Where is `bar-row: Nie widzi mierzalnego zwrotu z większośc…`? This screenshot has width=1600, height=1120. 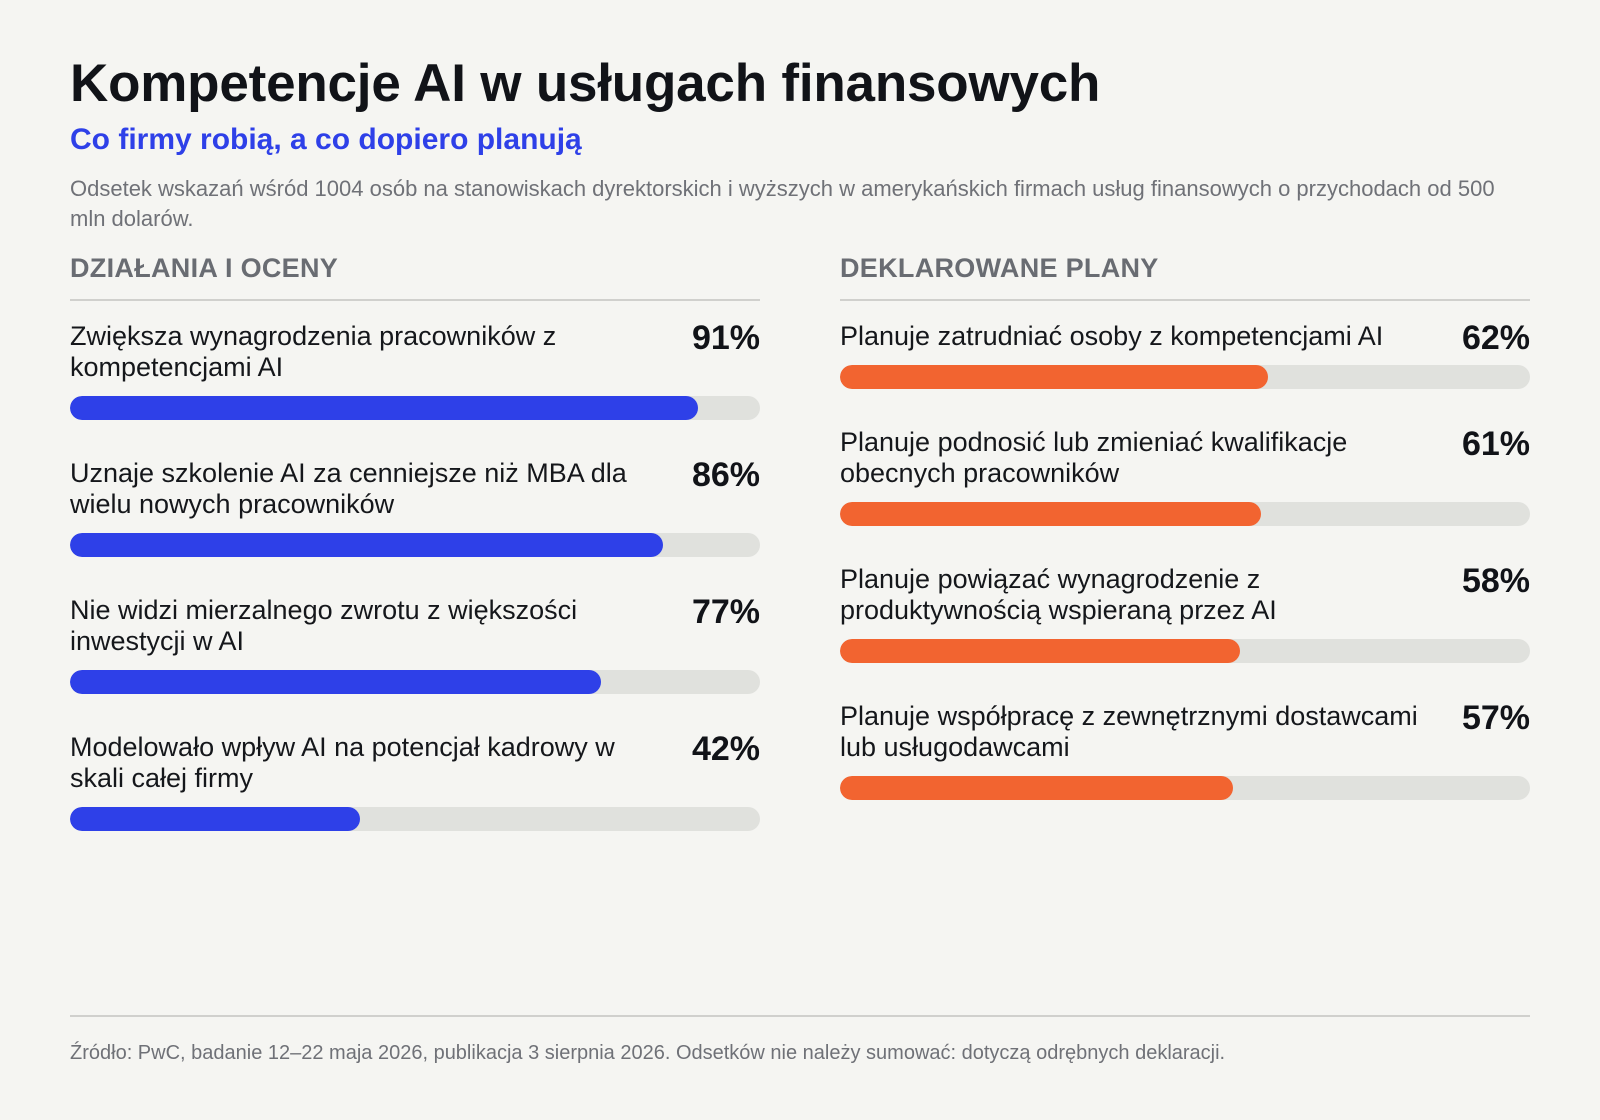 bar-row: Nie widzi mierzalnego zwrotu z większośc… is located at coordinates (415, 643).